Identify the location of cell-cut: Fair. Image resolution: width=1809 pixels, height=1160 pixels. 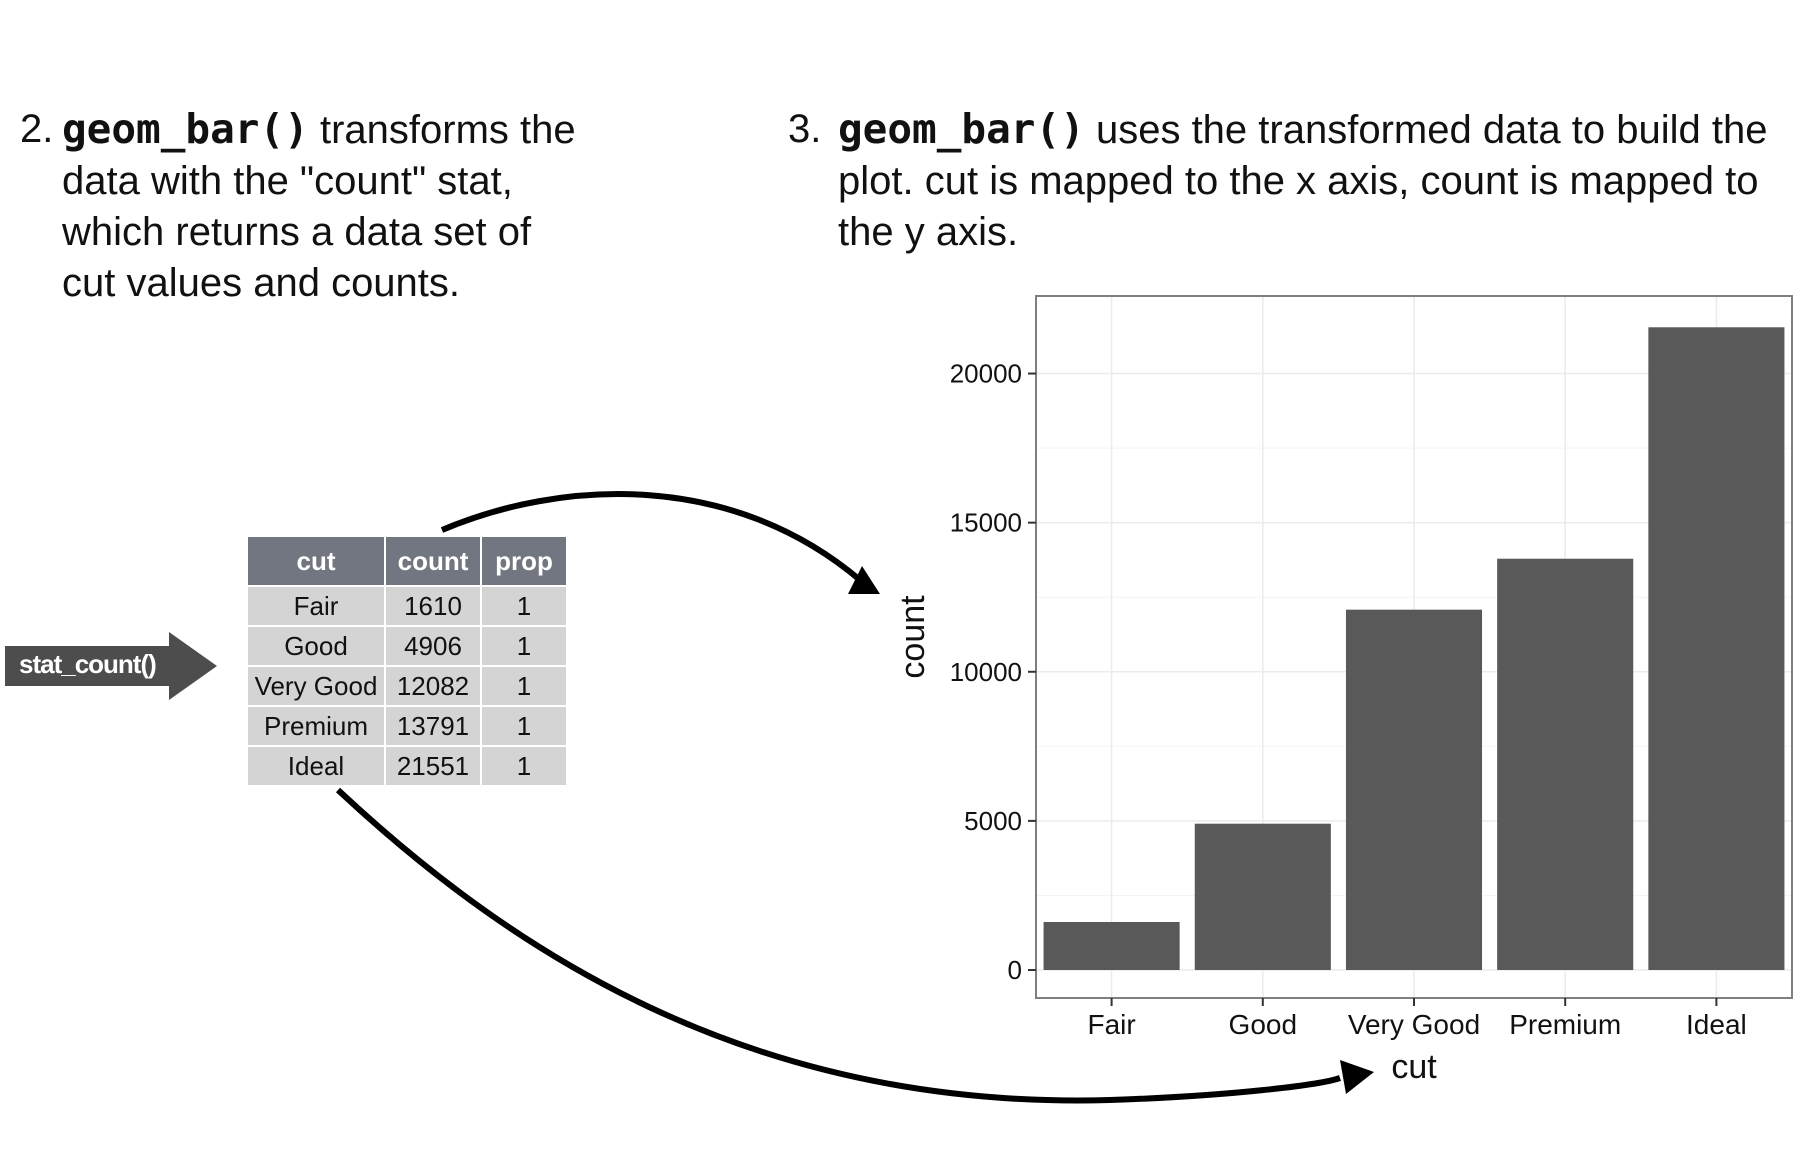
(316, 606).